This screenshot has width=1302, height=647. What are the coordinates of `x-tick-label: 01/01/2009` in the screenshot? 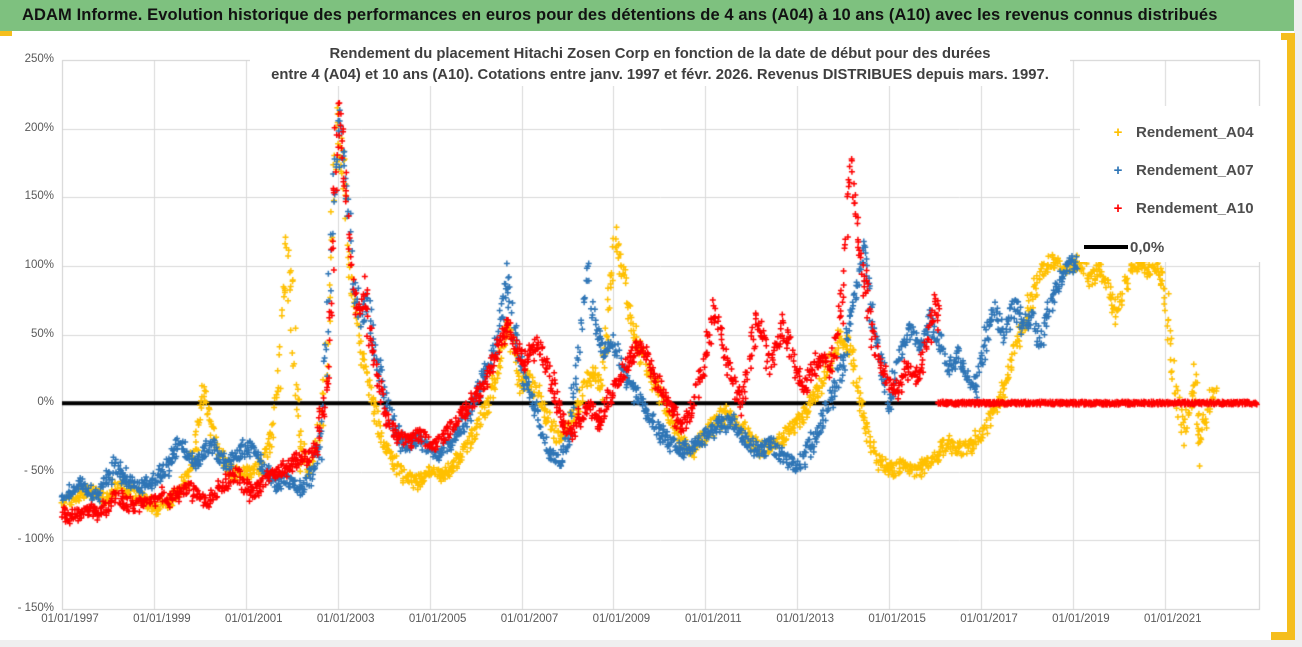 It's located at (621, 619).